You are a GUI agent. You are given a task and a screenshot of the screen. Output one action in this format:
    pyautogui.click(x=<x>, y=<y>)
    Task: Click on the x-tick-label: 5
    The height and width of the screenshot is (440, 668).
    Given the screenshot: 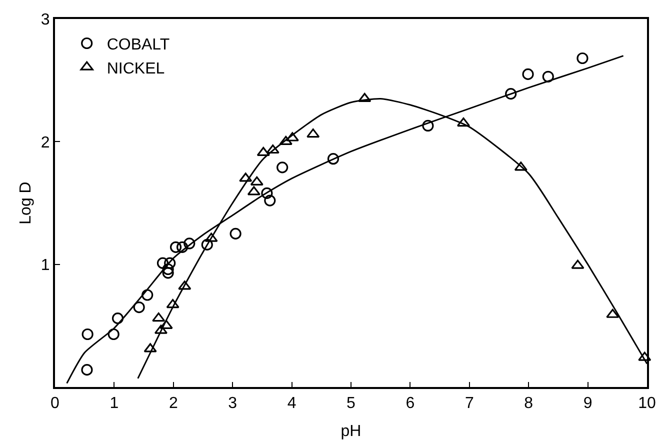 What is the action you would take?
    pyautogui.click(x=351, y=403)
    